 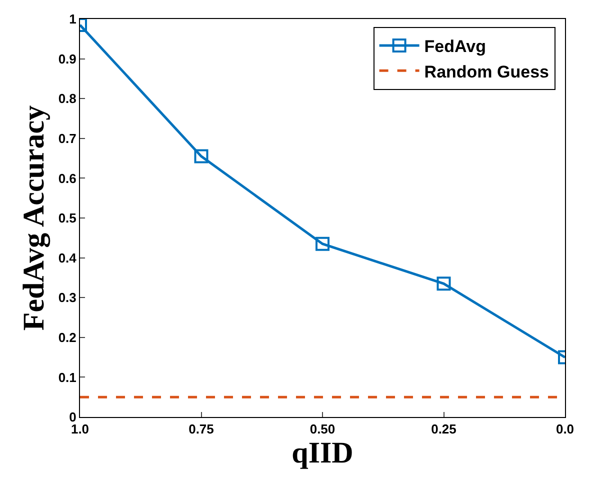 What do you see at coordinates (67, 58) in the screenshot?
I see `y-tick-label: 0.9` at bounding box center [67, 58].